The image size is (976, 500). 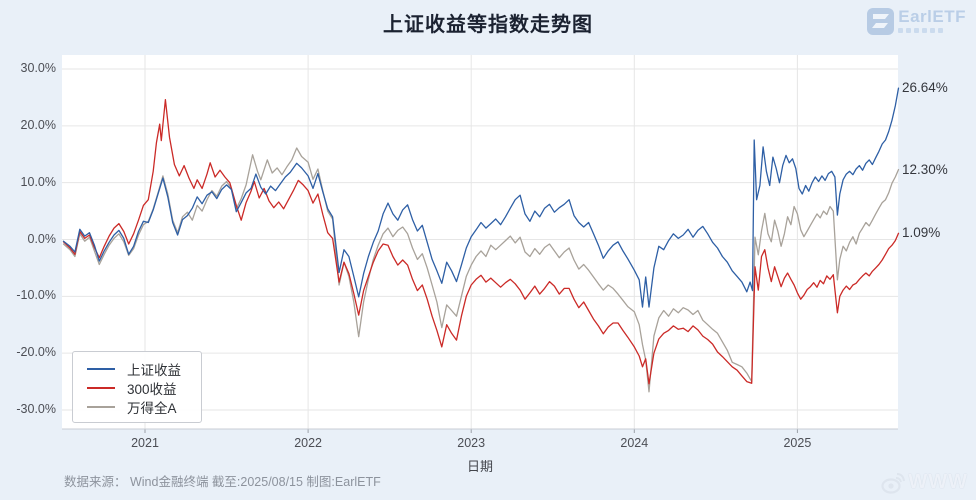 I want to click on x-axis-title: 日期, so click(x=480, y=466).